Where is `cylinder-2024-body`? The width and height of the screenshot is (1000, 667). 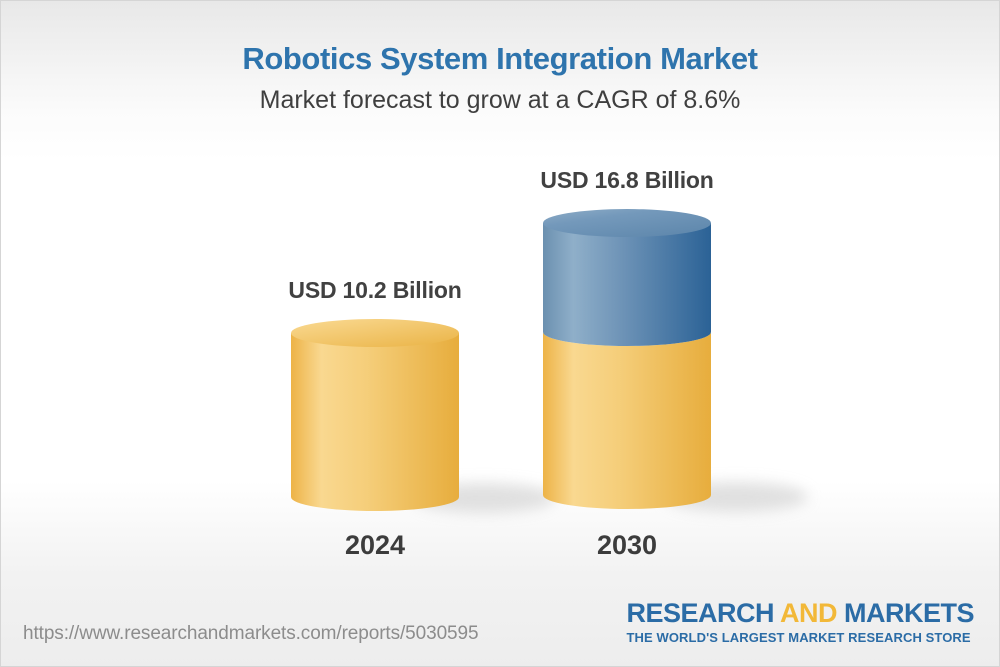
cylinder-2024-body is located at coordinates (375, 422).